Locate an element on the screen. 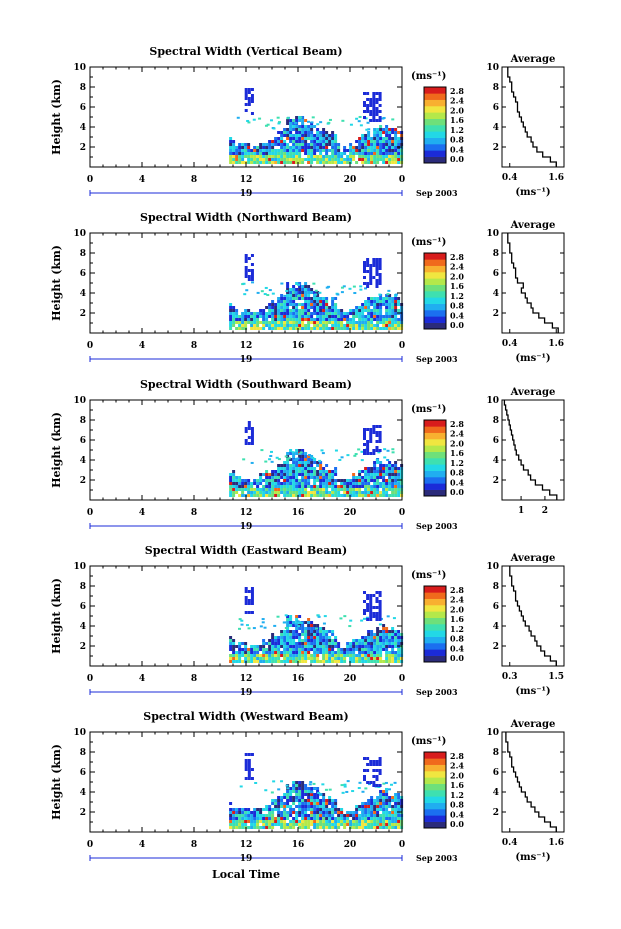  y-tick-label: 10 is located at coordinates (79, 733).